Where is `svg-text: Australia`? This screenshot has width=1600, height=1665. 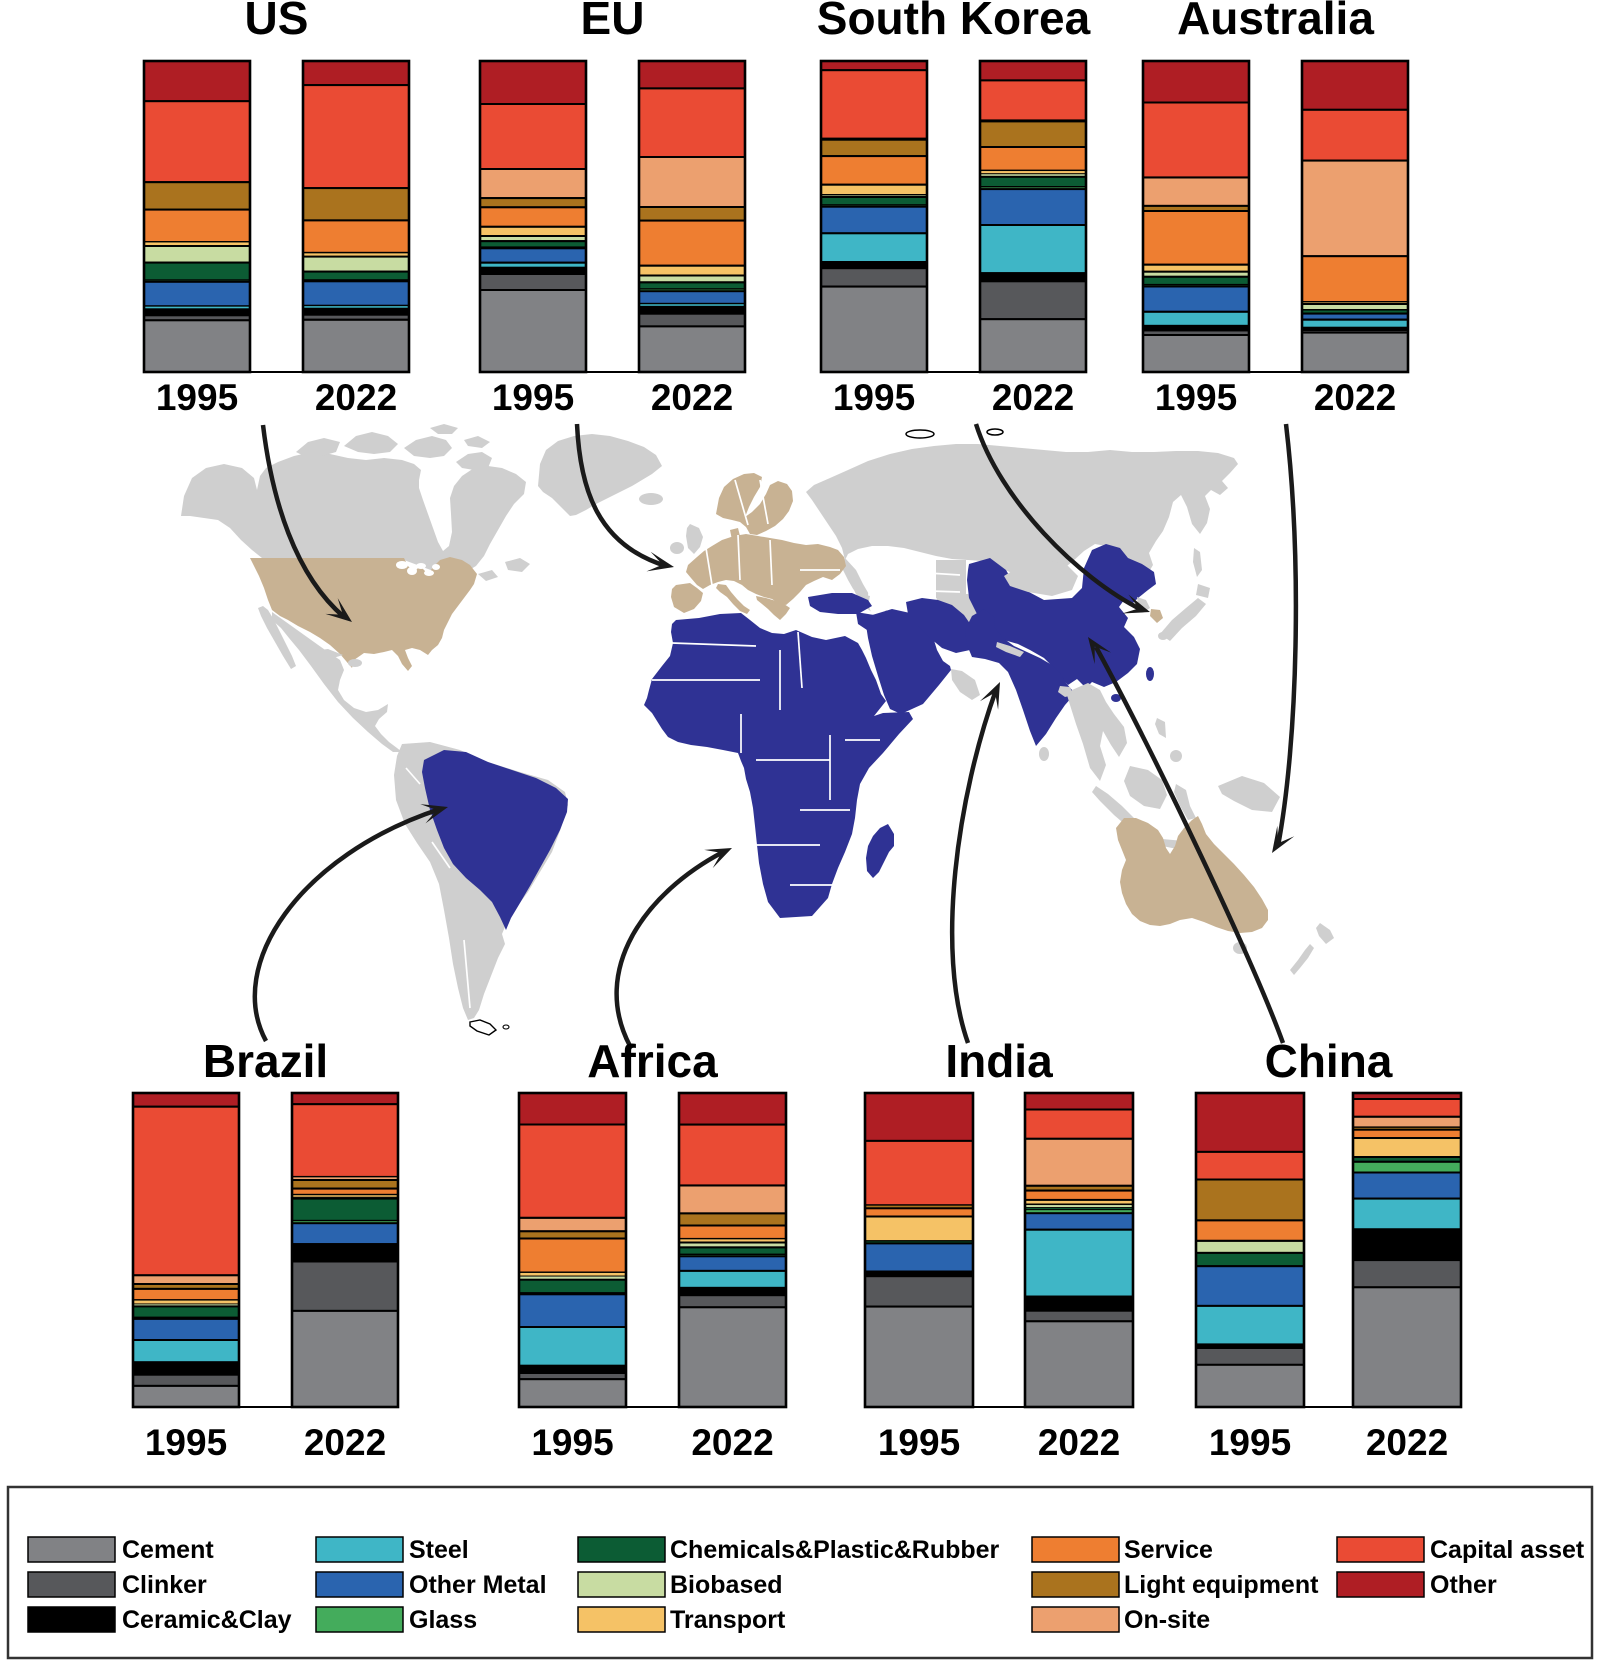
svg-text: Australia is located at coordinates (1275, 22).